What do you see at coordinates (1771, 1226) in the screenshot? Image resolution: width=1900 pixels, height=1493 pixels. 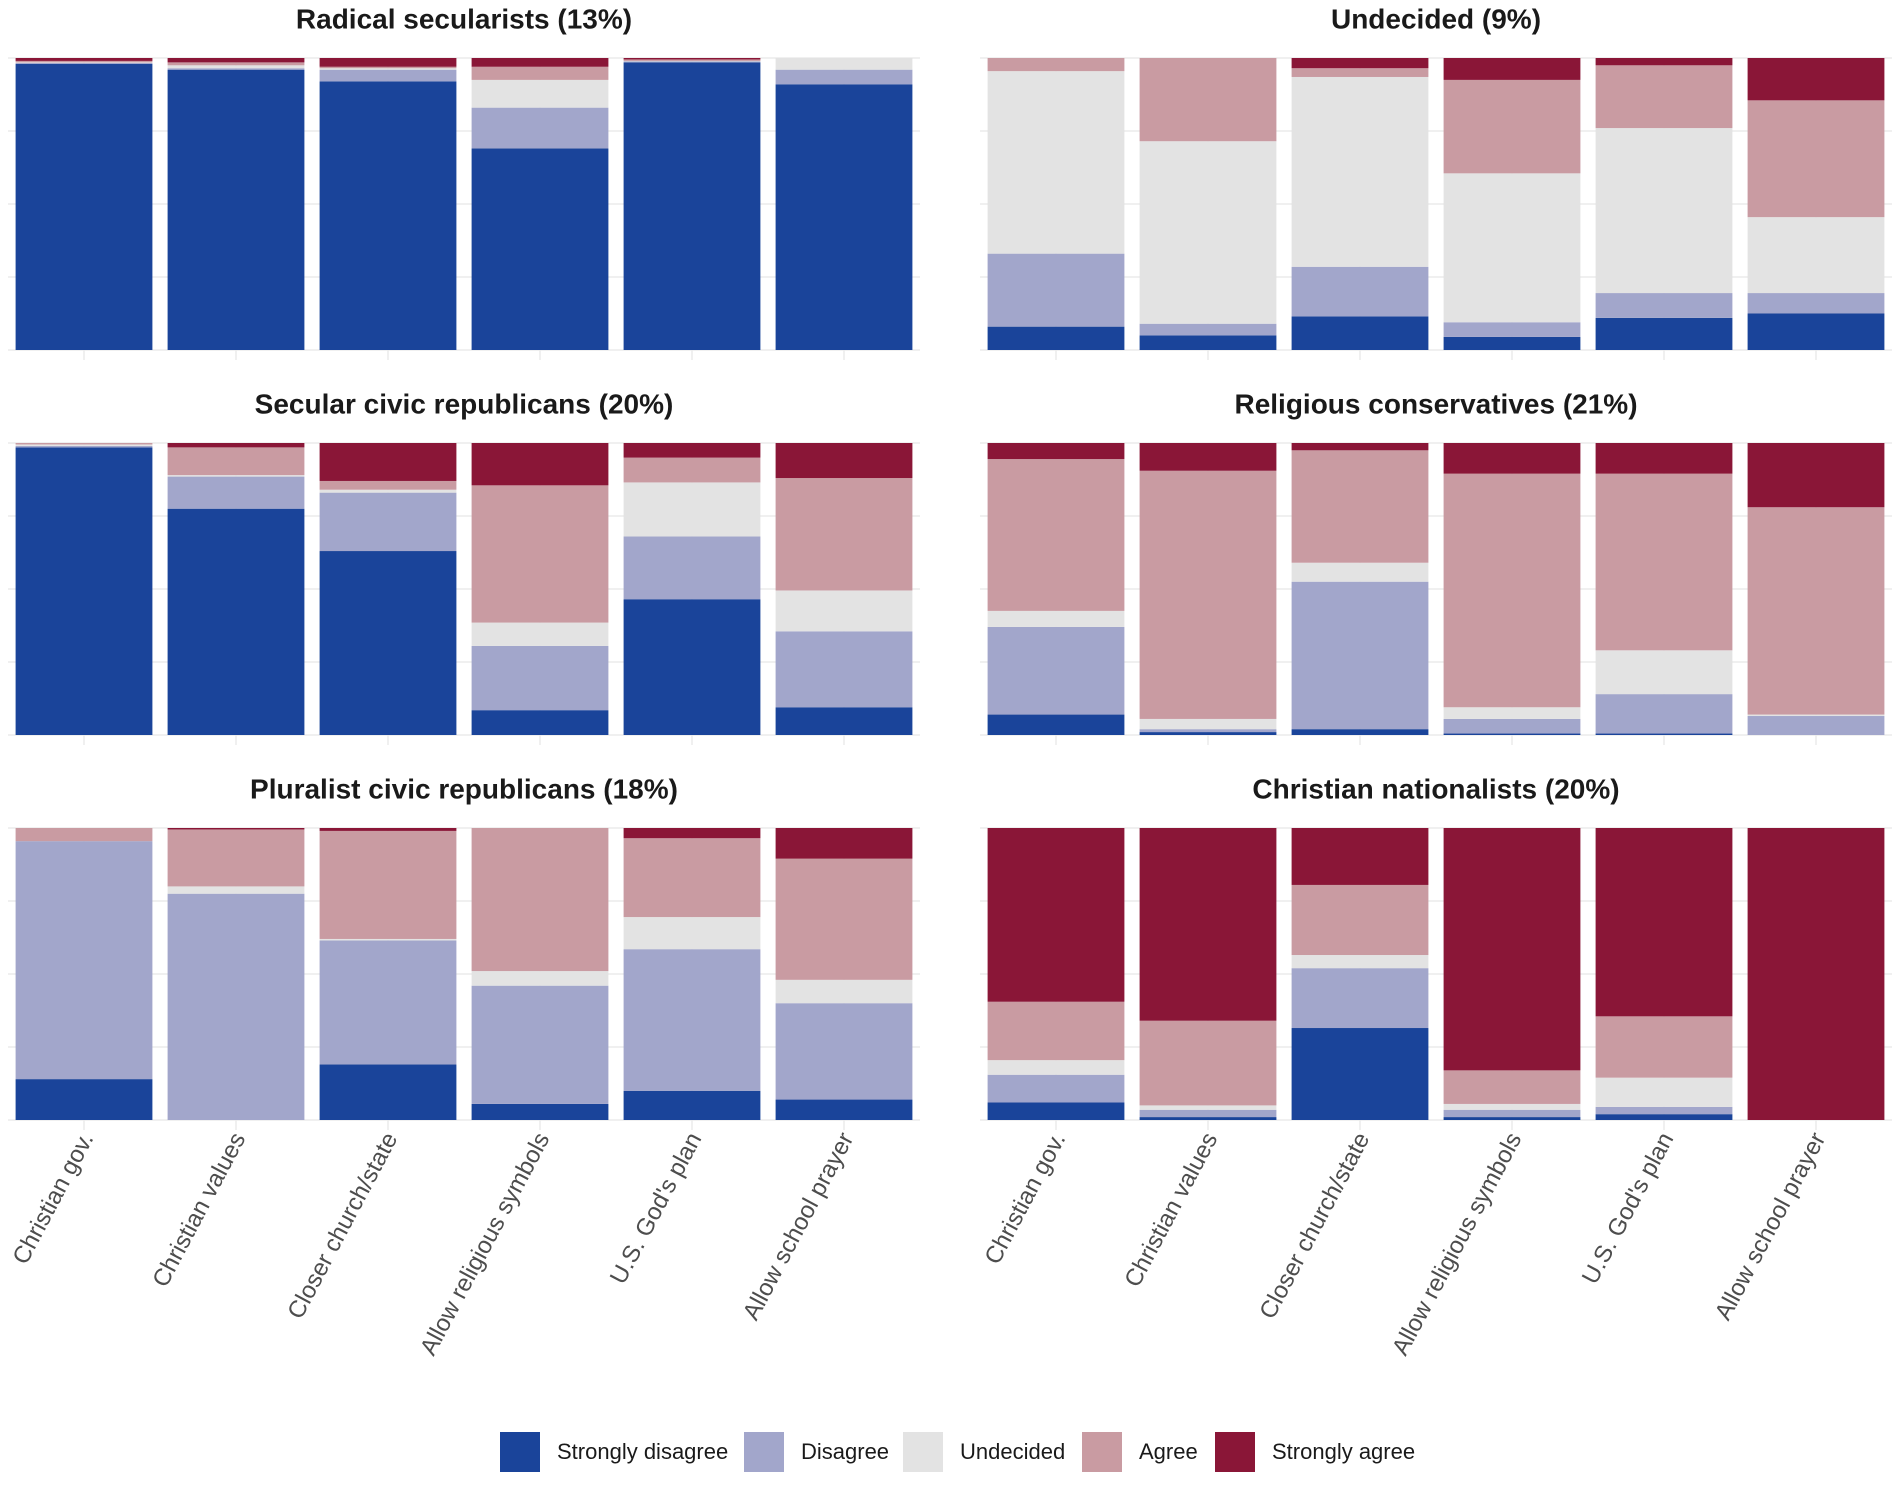 I see `x-tick-label-allow-school-prayer: Allow school prayer` at bounding box center [1771, 1226].